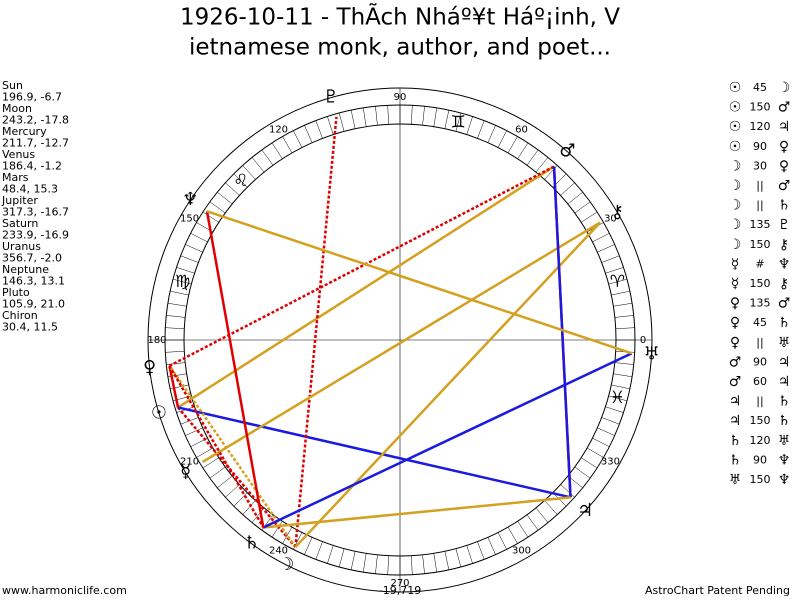 The height and width of the screenshot is (600, 800). What do you see at coordinates (12, 85) in the screenshot?
I see `planet-name: Sun` at bounding box center [12, 85].